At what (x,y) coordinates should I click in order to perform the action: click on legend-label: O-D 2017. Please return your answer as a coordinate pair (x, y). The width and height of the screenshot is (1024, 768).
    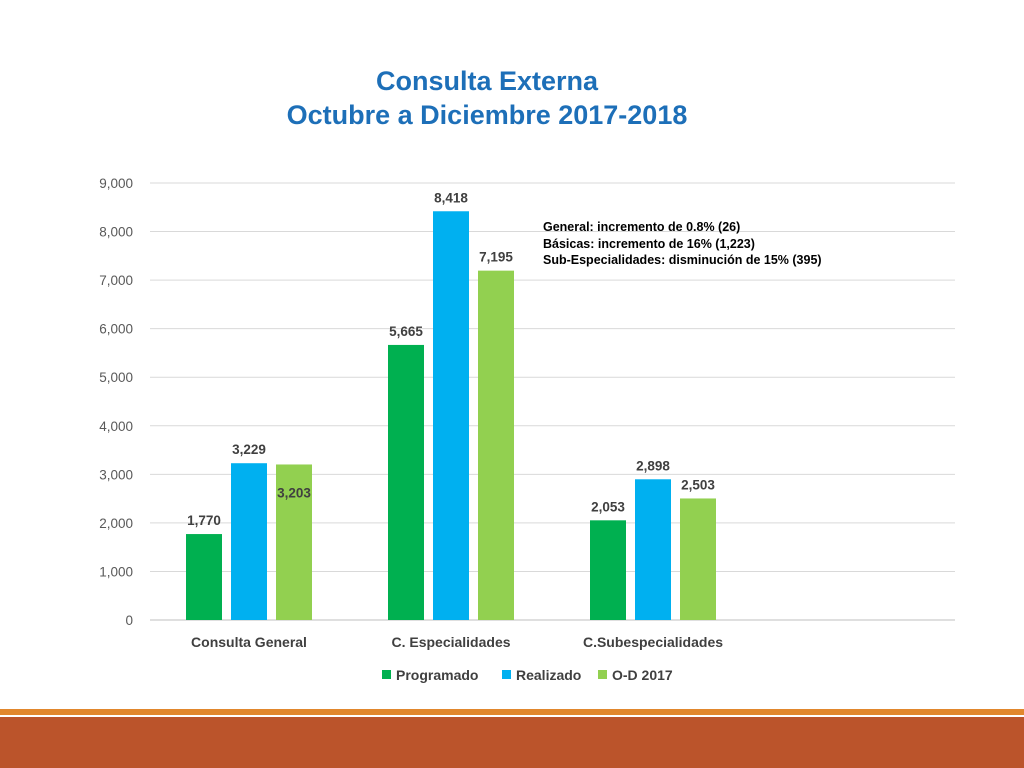
    Looking at the image, I should click on (642, 675).